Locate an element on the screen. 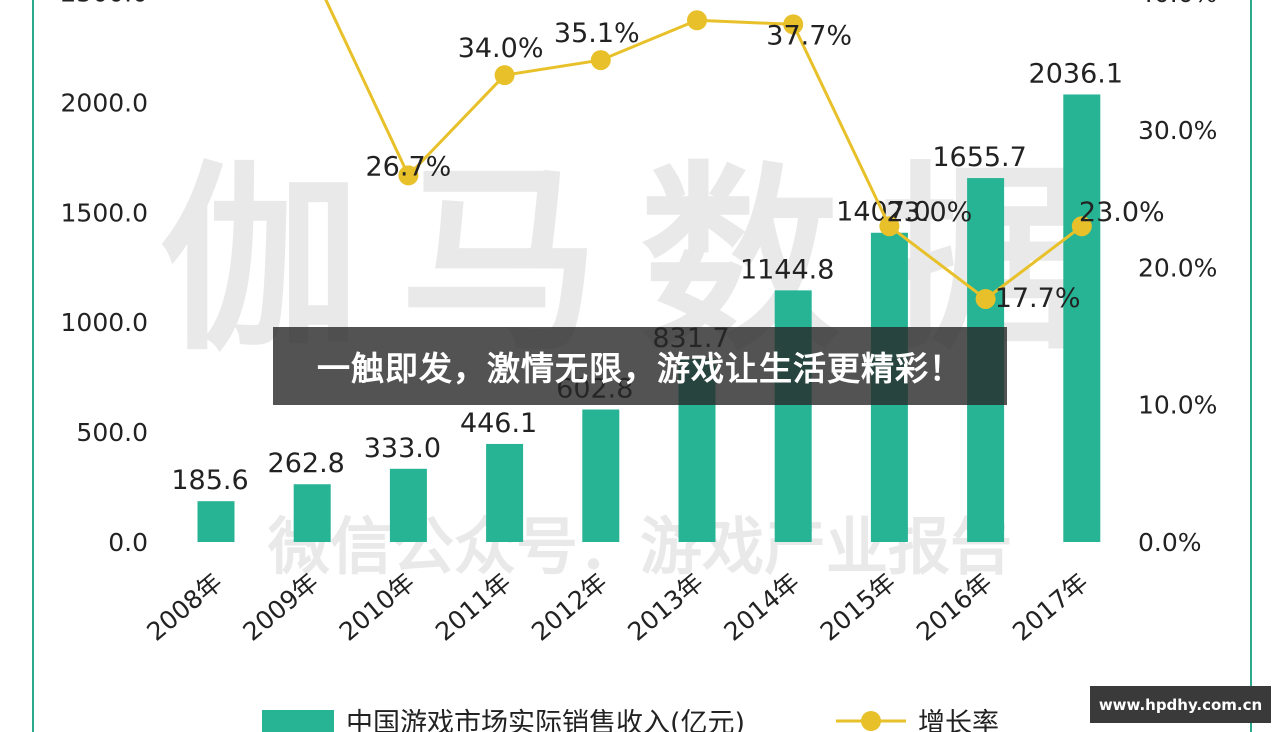 This screenshot has width=1280, height=732. y-right-tick-label: 10.0% is located at coordinates (1177, 405).